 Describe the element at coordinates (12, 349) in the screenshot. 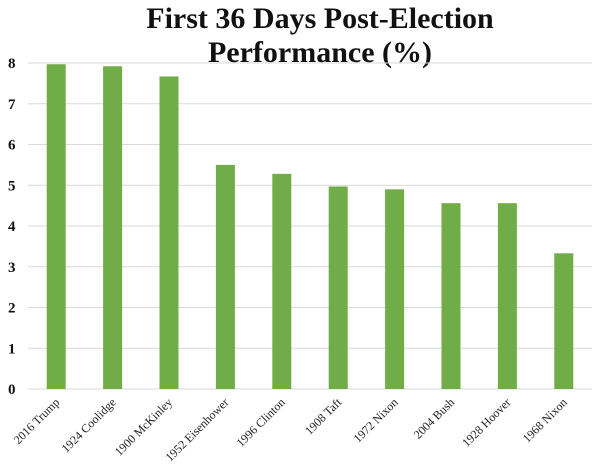

I see `y-tick-label: 1` at that location.